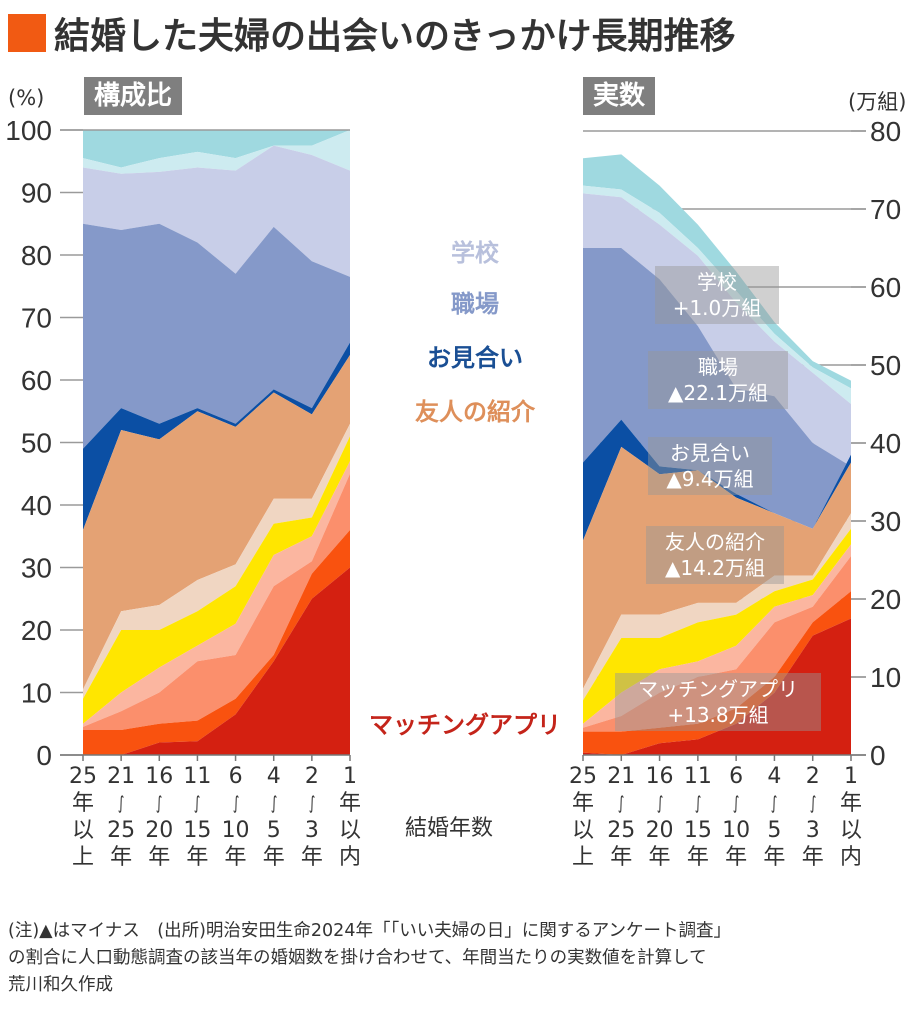  What do you see at coordinates (273, 776) in the screenshot?
I see `x-tick-label-part: 4` at bounding box center [273, 776].